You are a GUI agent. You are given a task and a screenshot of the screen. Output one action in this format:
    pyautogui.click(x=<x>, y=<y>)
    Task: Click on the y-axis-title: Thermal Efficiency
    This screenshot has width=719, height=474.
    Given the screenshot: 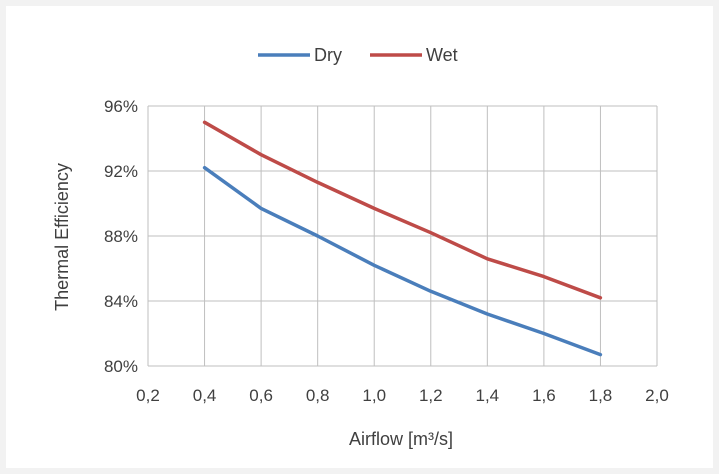 What is the action you would take?
    pyautogui.click(x=62, y=237)
    